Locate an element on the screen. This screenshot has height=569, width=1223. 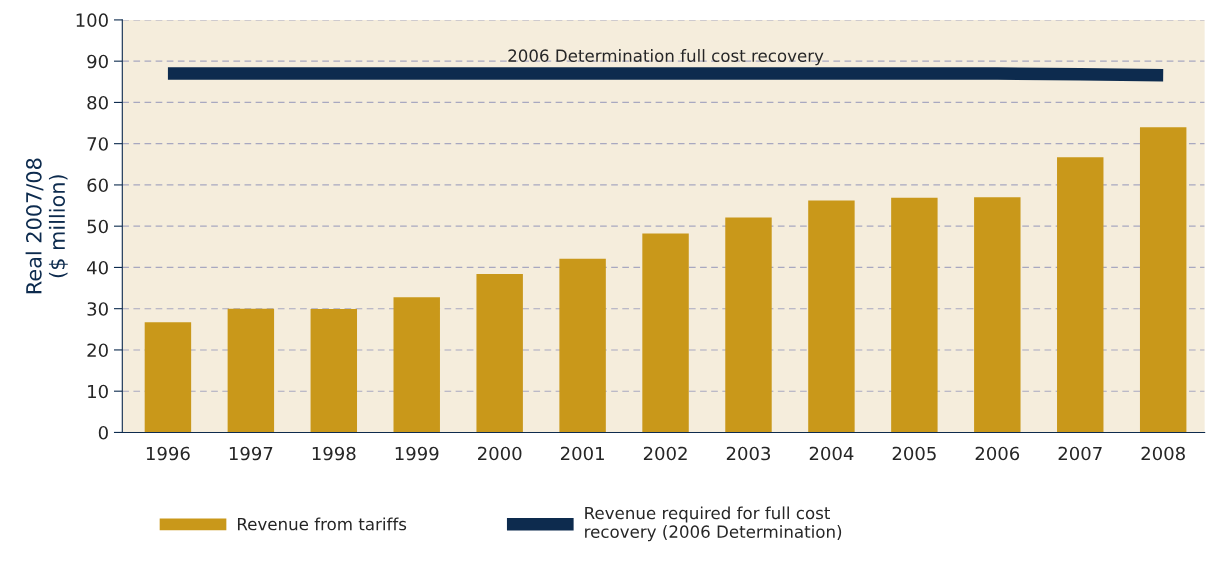
y-tick-label: 80 is located at coordinates (97, 102).